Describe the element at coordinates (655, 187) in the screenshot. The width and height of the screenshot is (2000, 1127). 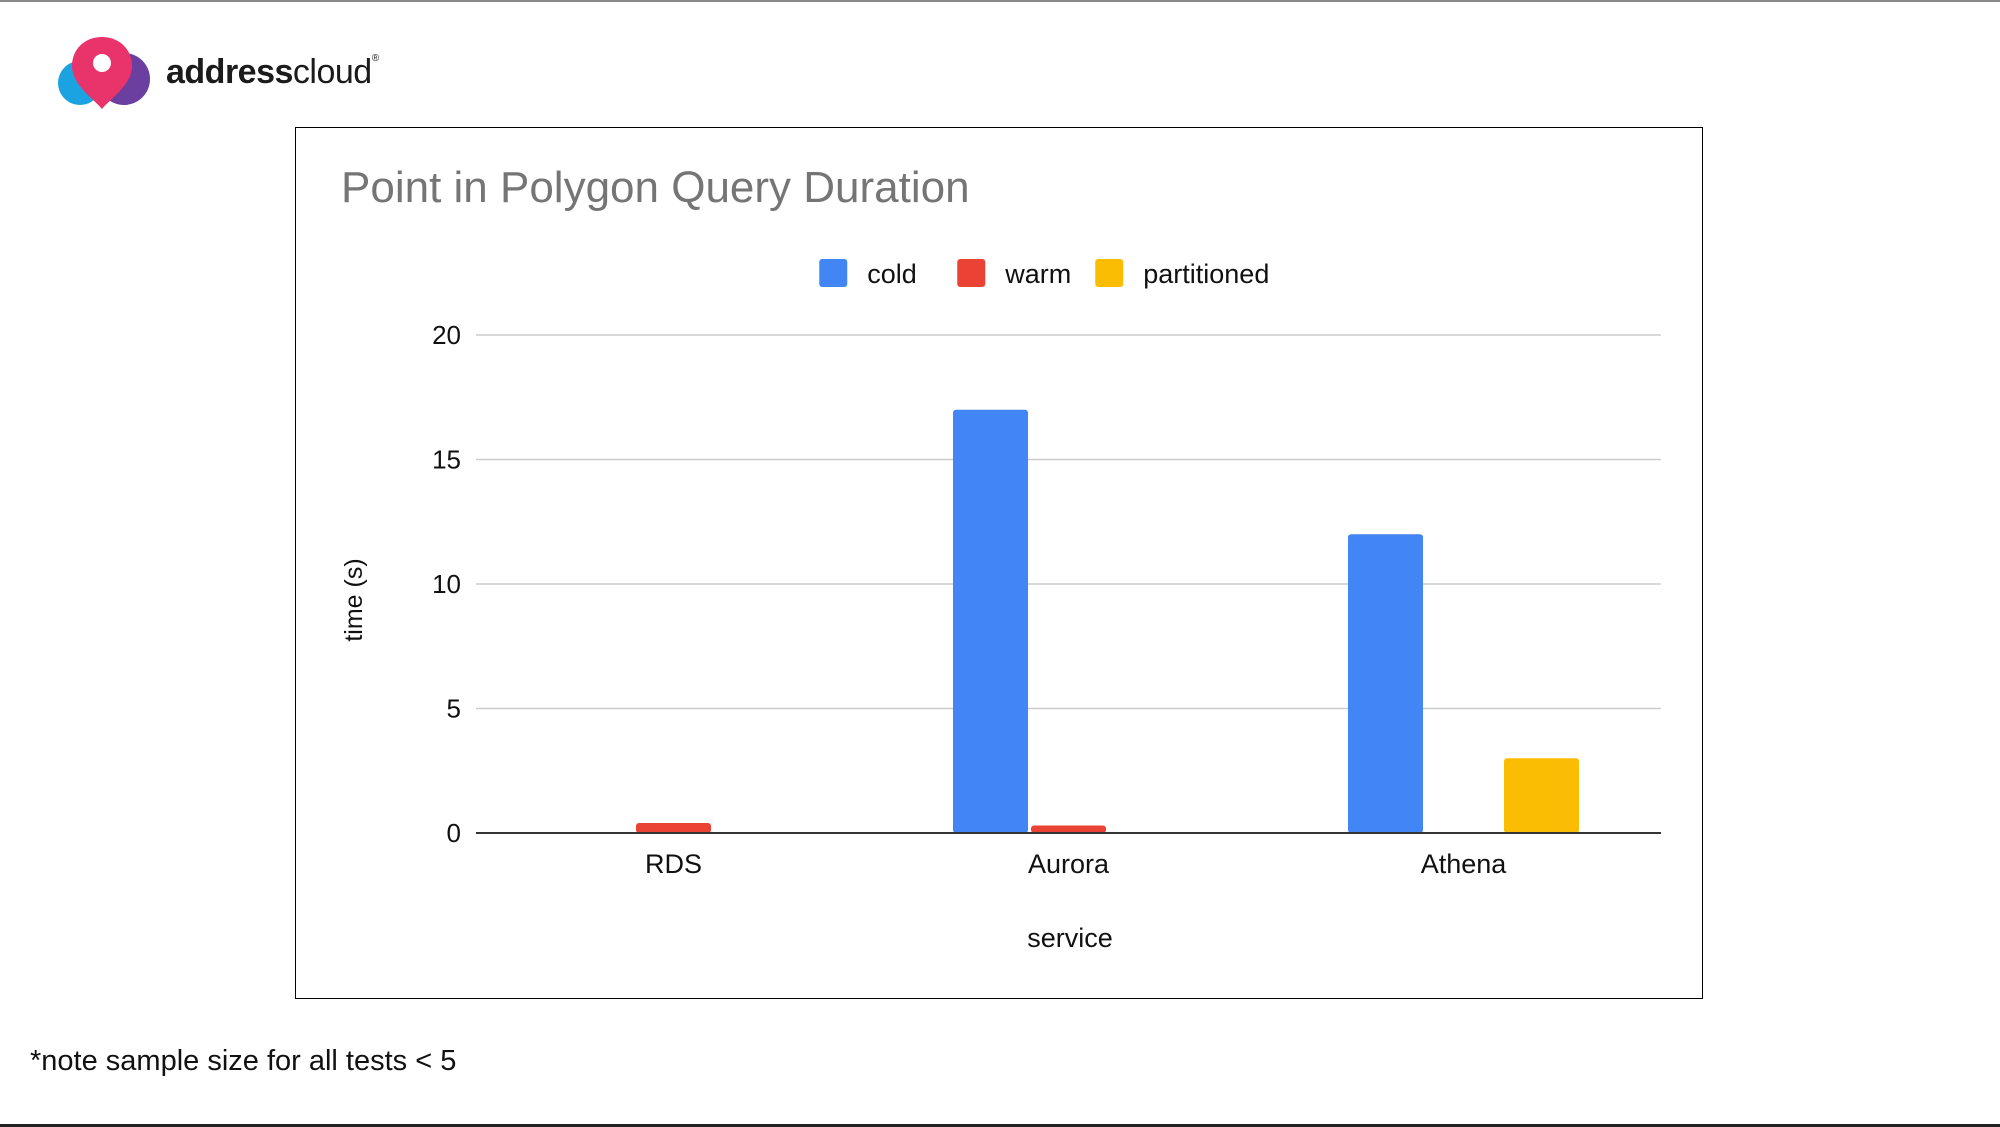
I see `chart-title: Point in Polygon Query Duration` at that location.